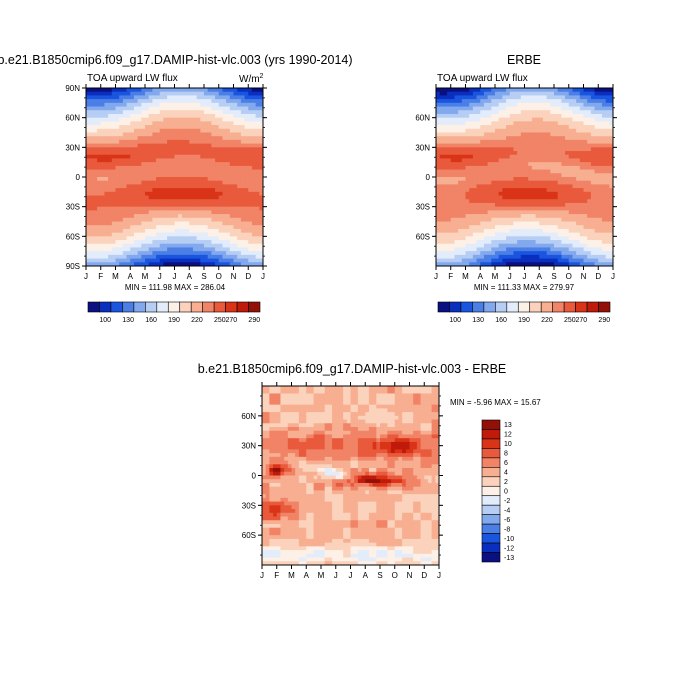 The width and height of the screenshot is (700, 700). Describe the element at coordinates (604, 320) in the screenshot. I see `colorbar-label: 290` at that location.